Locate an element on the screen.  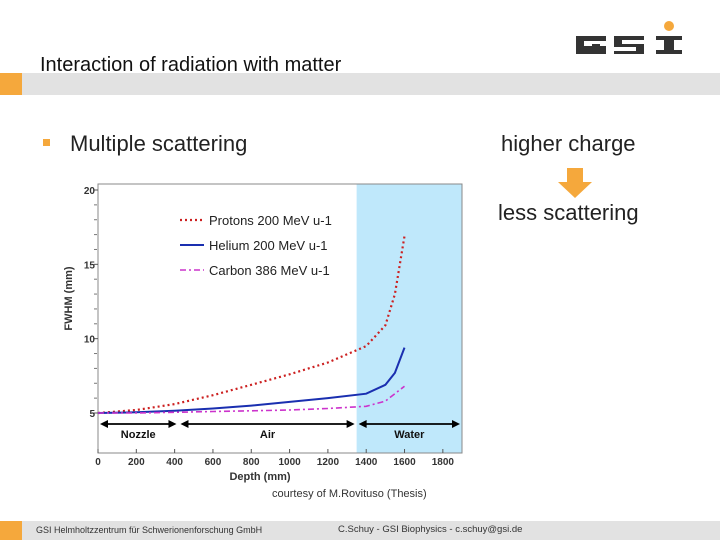
y-tick-label: 15 is located at coordinates (90, 265).